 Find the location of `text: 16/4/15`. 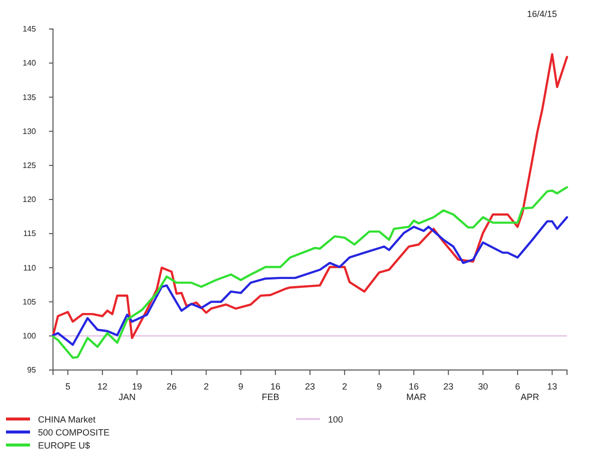

text: 16/4/15 is located at coordinates (541, 14).